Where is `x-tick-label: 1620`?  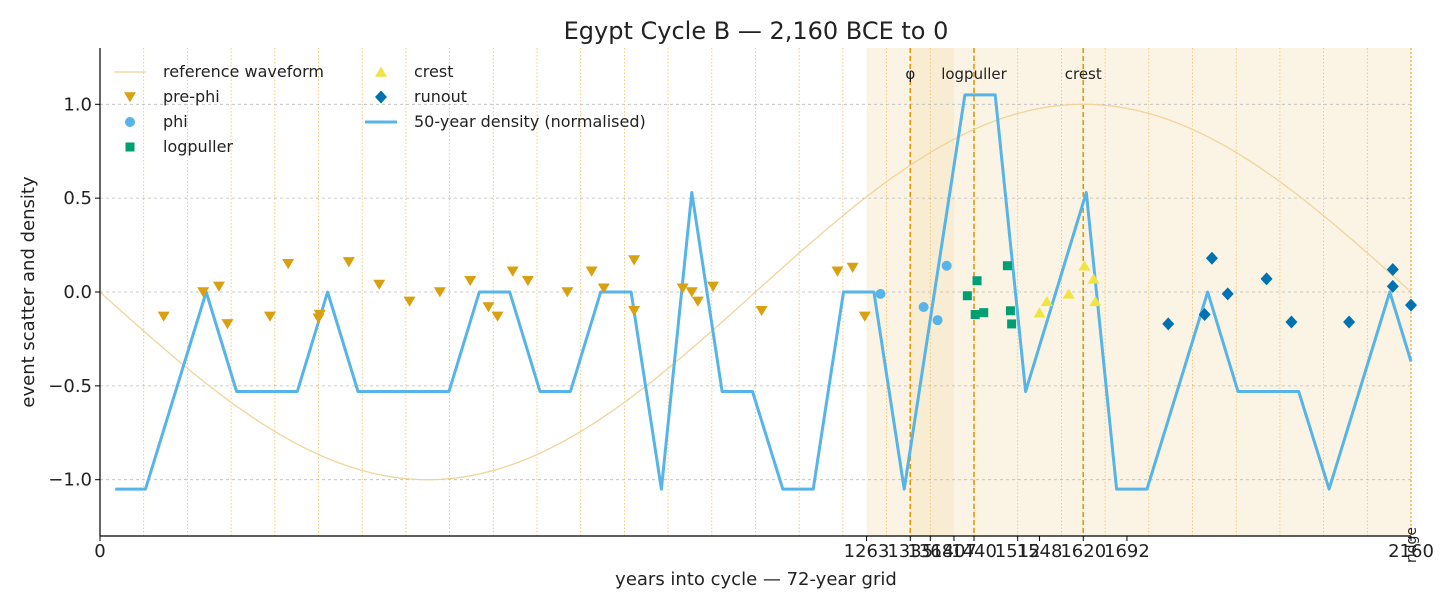
x-tick-label: 1620 is located at coordinates (1083, 551).